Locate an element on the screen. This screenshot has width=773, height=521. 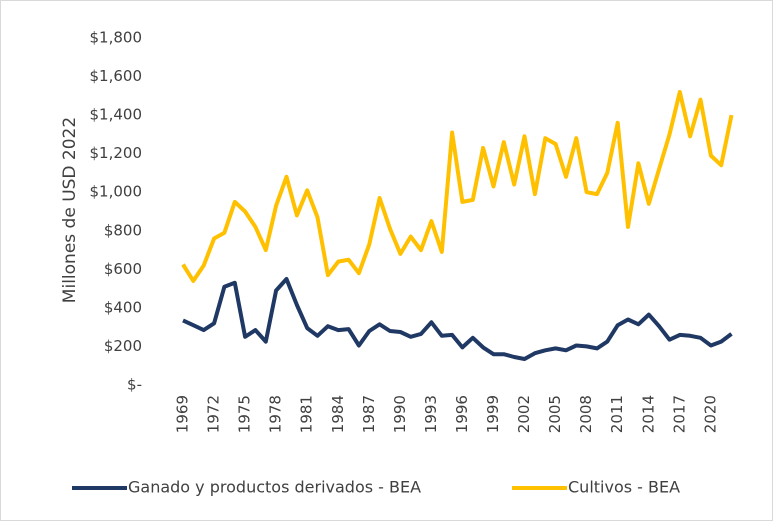
y-tick-label: $1,800 is located at coordinates (116, 38).